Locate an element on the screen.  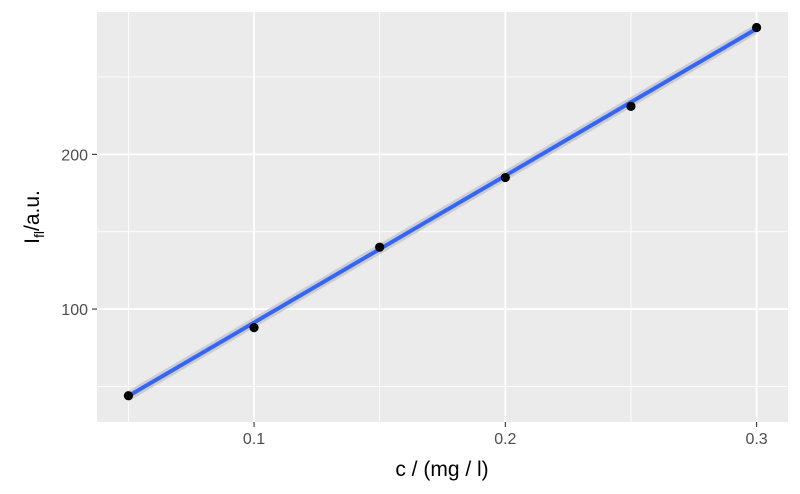
y-axis-title-subscript: fl is located at coordinates (39, 234).